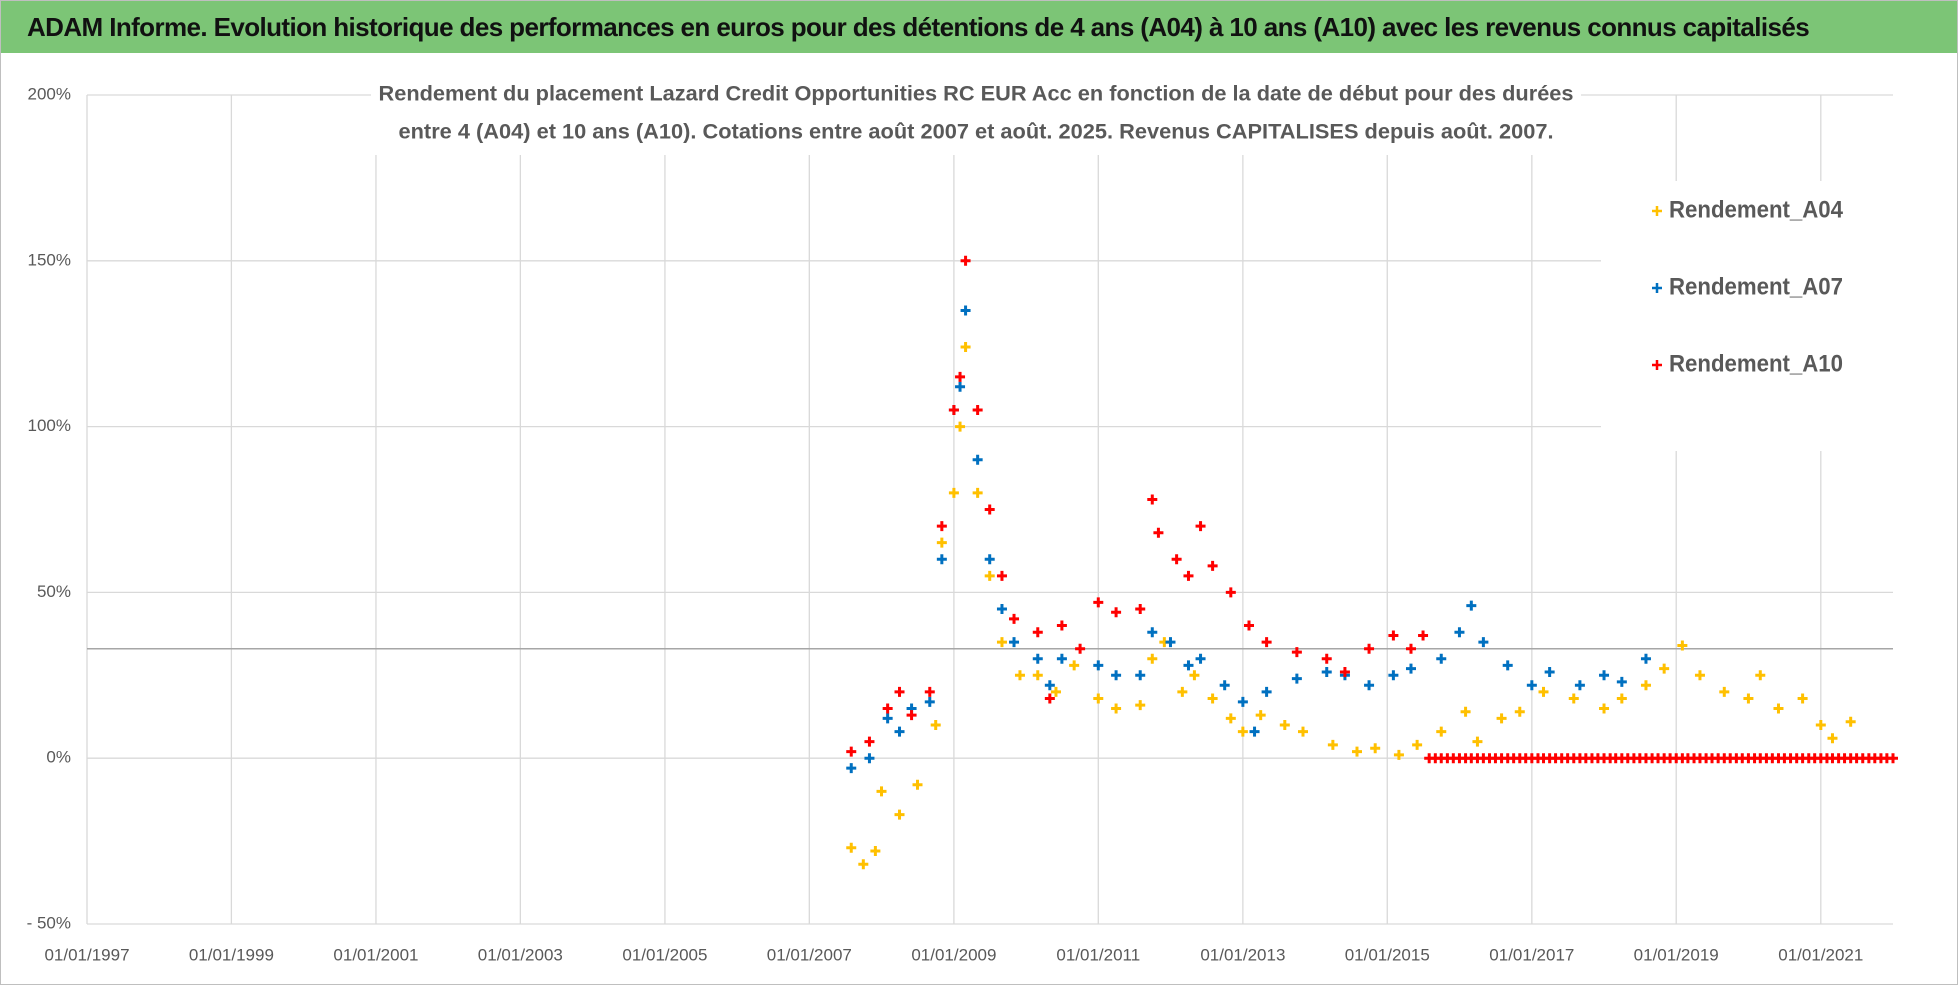 This screenshot has width=1958, height=985. I want to click on x-tick-label: 01/01/2017, so click(1531, 954).